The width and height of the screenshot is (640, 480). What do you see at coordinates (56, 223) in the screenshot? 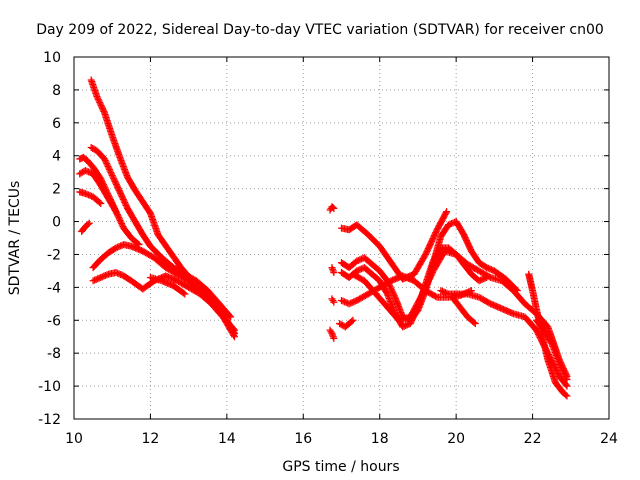
I see `y-tick-label: 0` at bounding box center [56, 223].